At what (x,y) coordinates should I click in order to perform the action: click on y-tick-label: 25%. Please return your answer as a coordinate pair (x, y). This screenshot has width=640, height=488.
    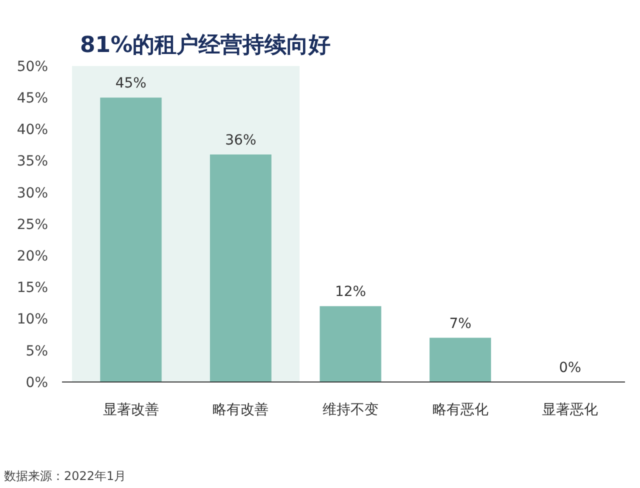
    Looking at the image, I should click on (32, 224).